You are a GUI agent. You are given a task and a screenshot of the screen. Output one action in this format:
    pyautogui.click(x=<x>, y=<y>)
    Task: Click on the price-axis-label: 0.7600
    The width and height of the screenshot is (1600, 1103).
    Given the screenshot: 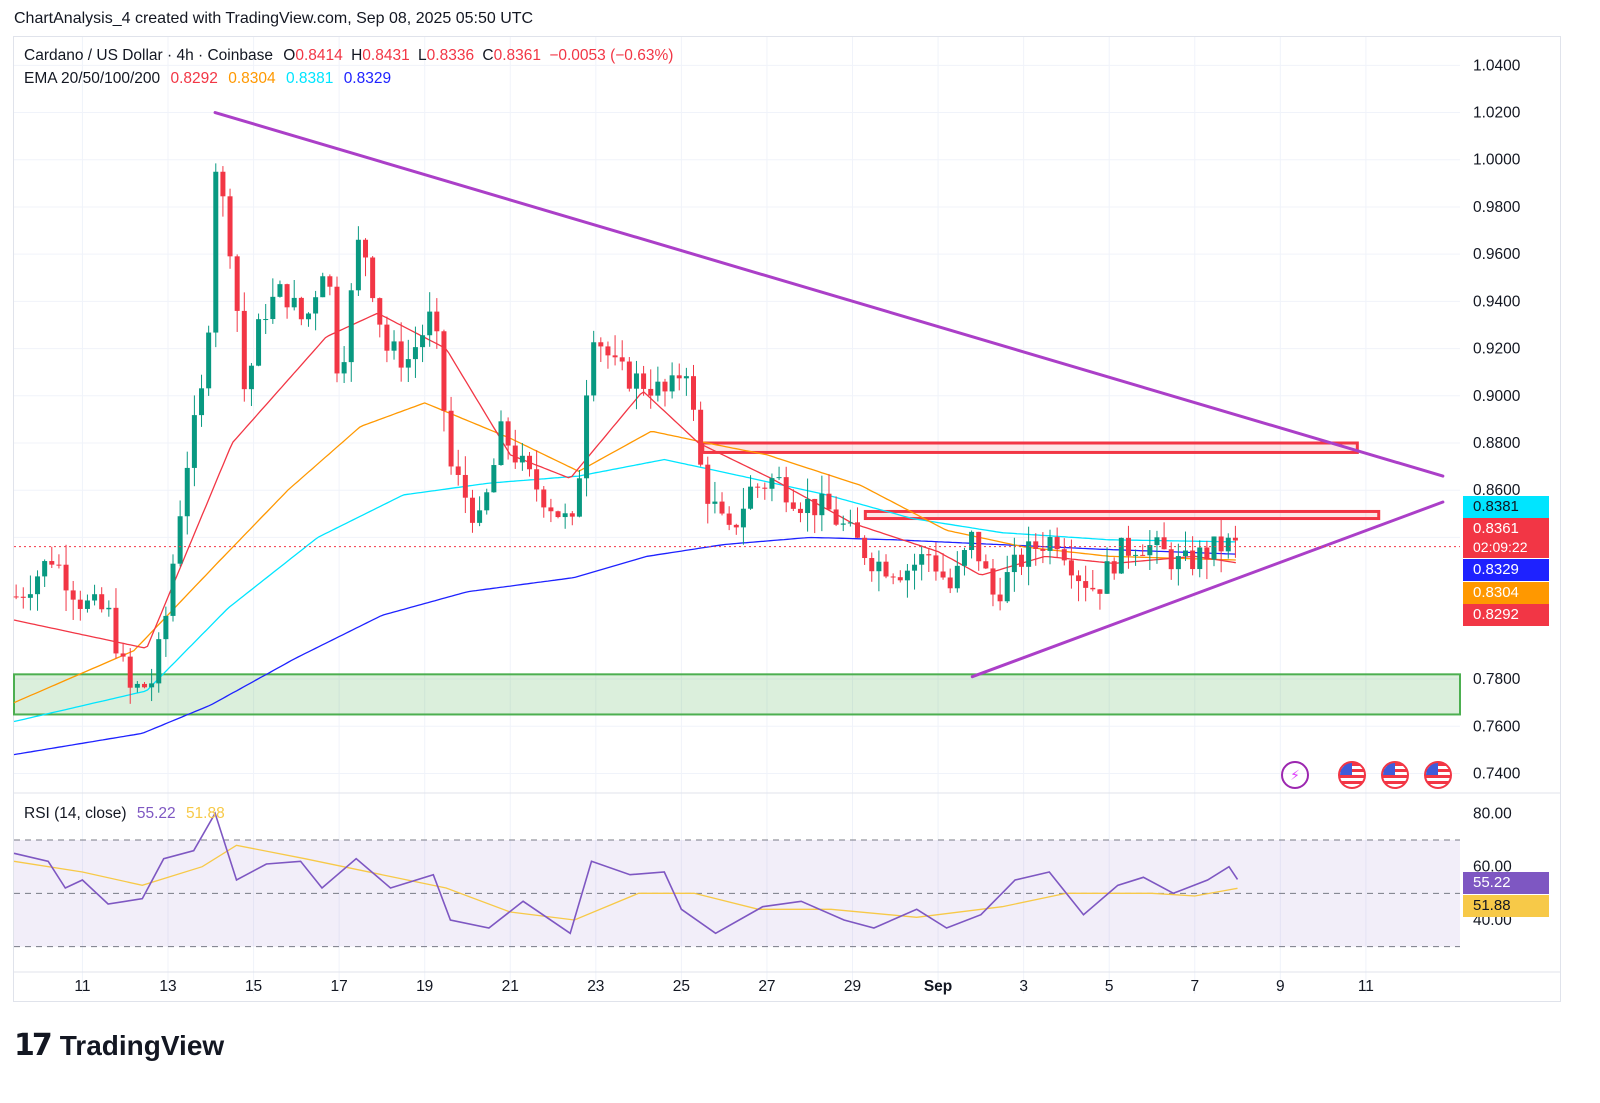 What is the action you would take?
    pyautogui.click(x=1497, y=726)
    